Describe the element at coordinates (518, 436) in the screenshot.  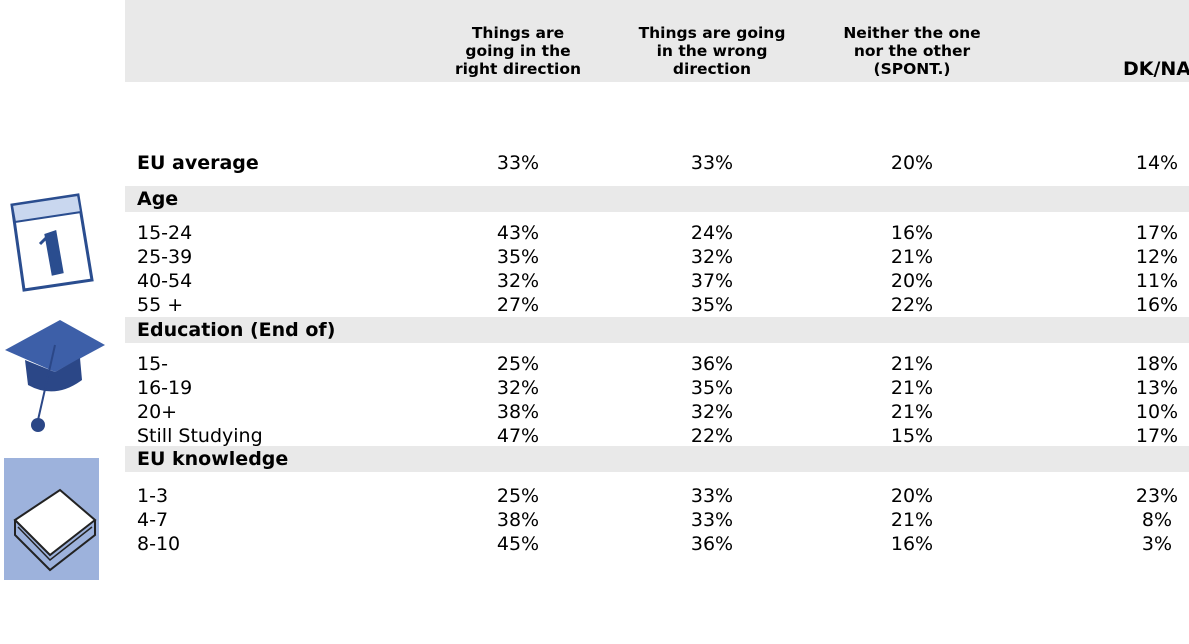
I see `cell-value: 47%` at that location.